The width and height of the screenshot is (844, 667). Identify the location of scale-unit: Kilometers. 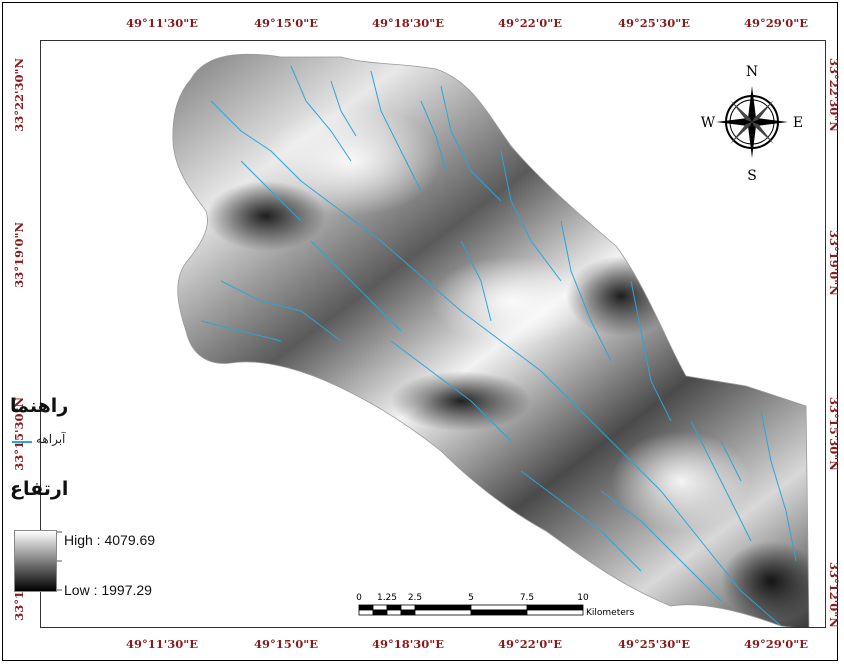
(610, 613).